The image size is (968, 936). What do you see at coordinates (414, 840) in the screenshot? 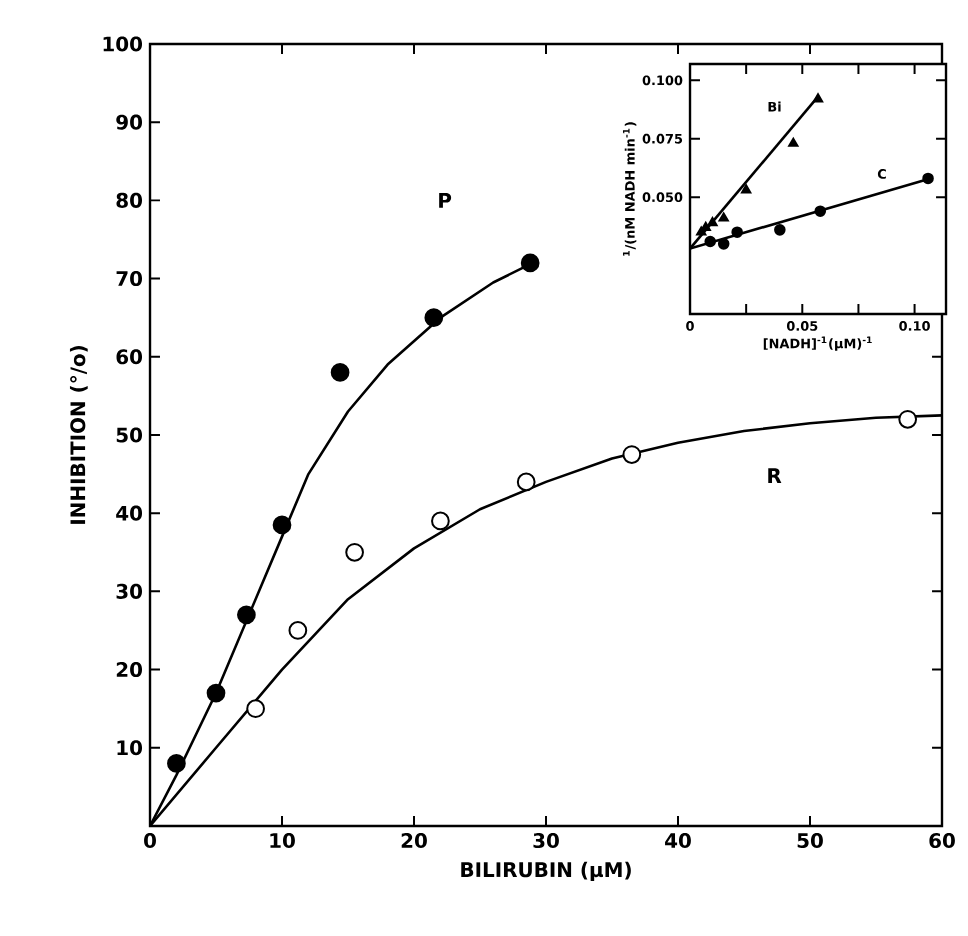
I see `x-tick-label: 20` at bounding box center [414, 840].